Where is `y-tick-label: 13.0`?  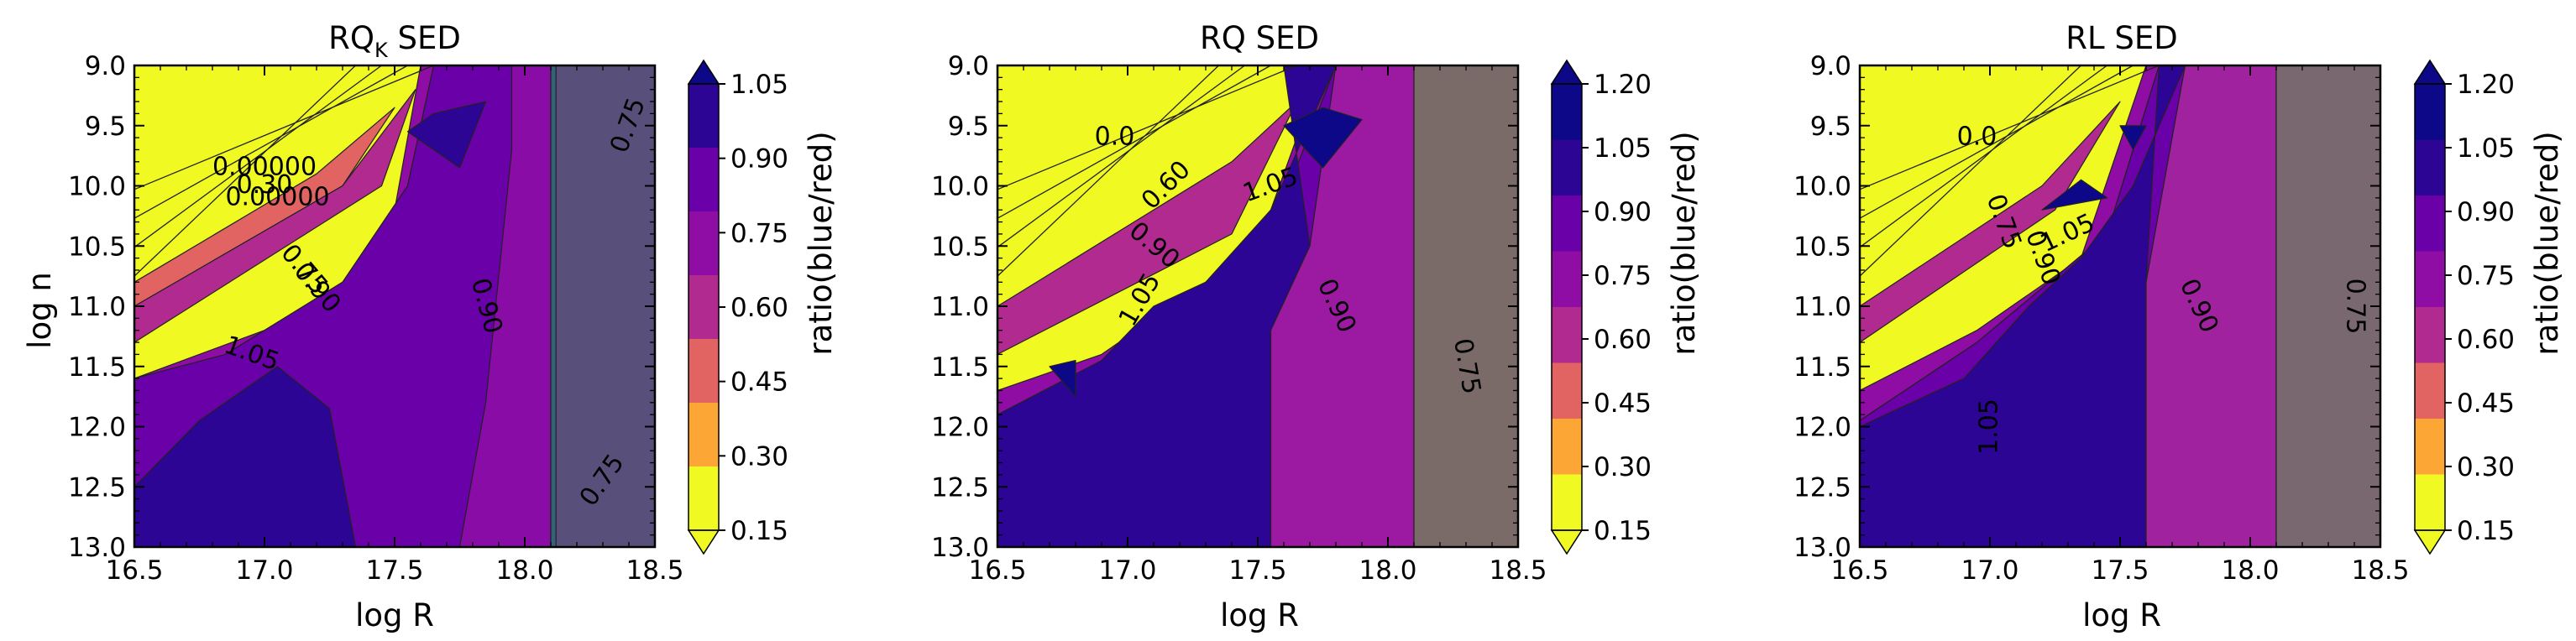 y-tick-label: 13.0 is located at coordinates (1822, 548).